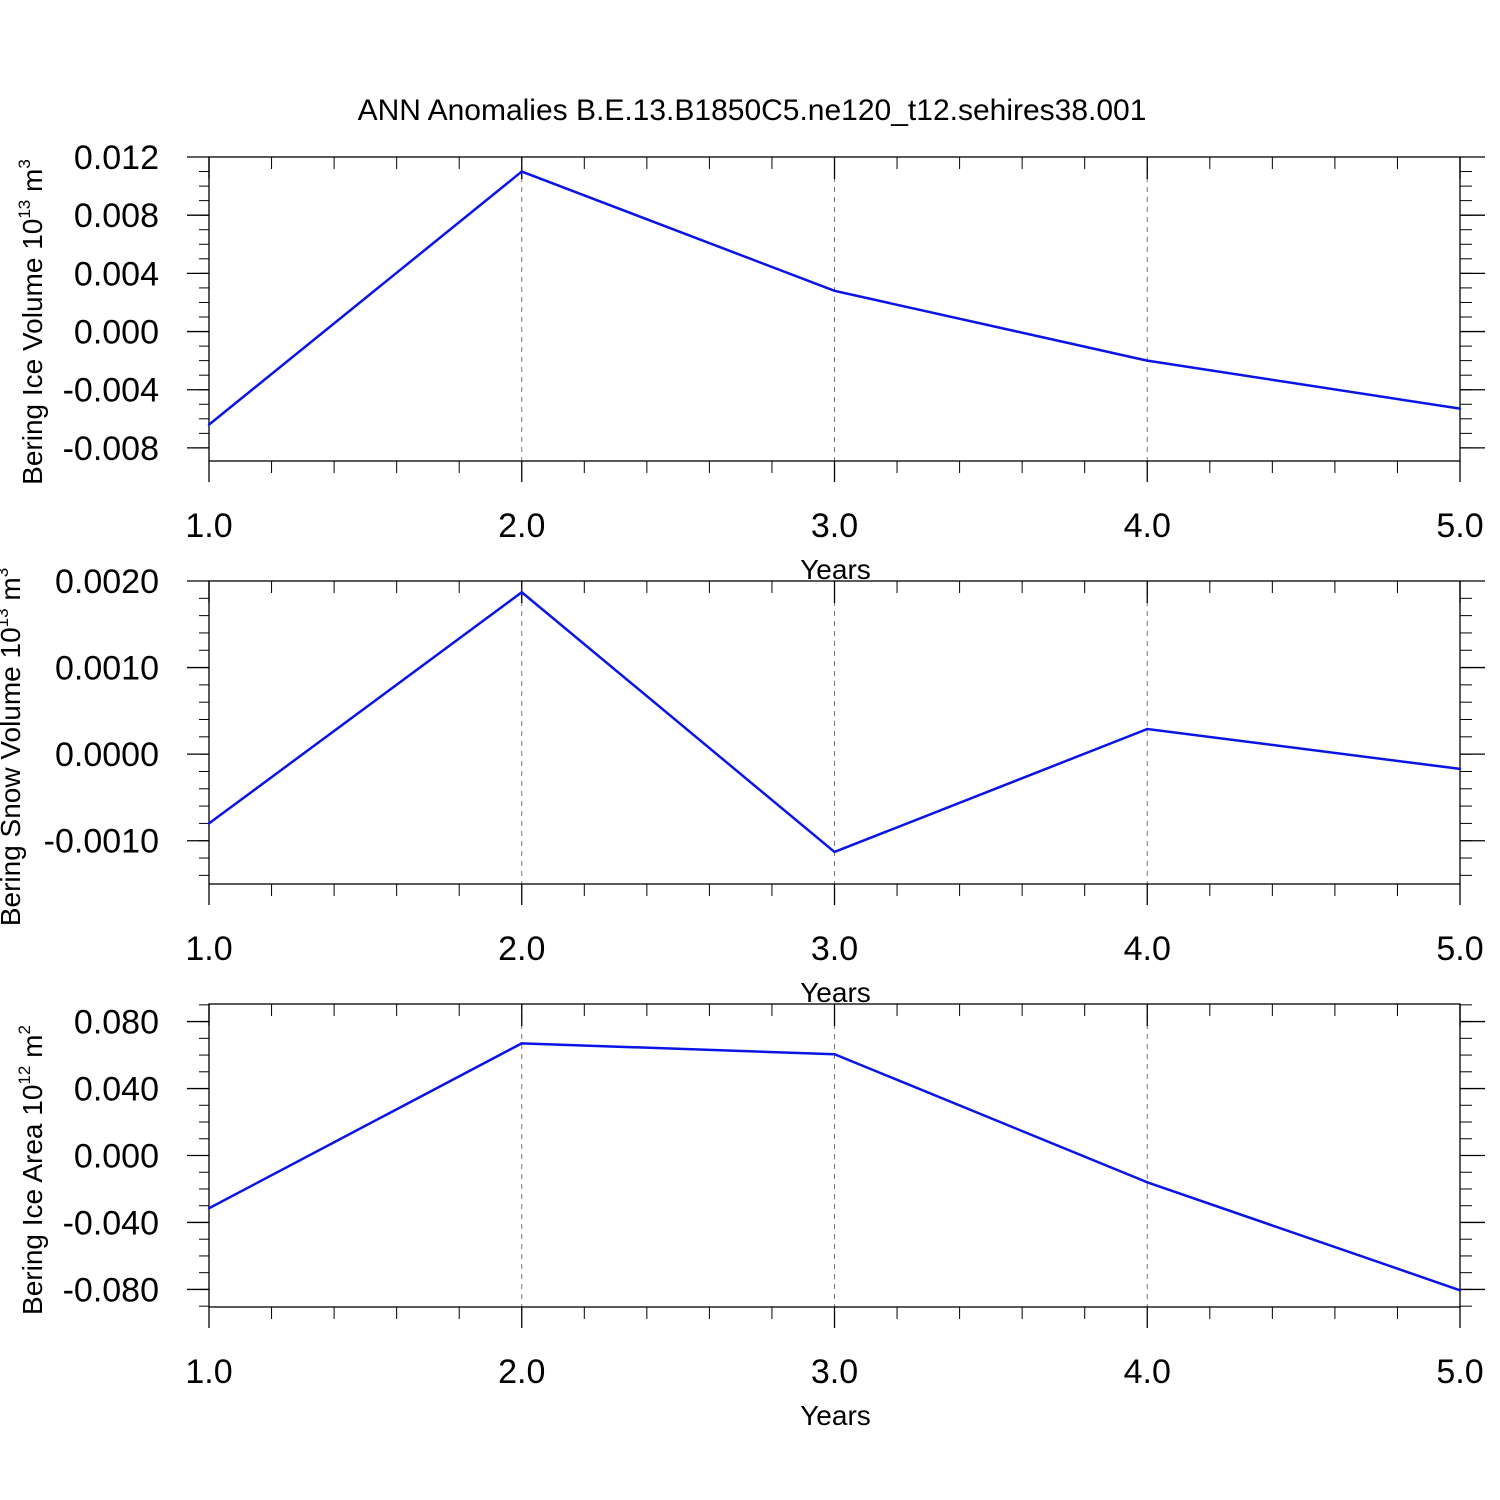 The width and height of the screenshot is (1500, 1500). What do you see at coordinates (1147, 526) in the screenshot?
I see `ice-volume-x-tick-label-4: 4.0` at bounding box center [1147, 526].